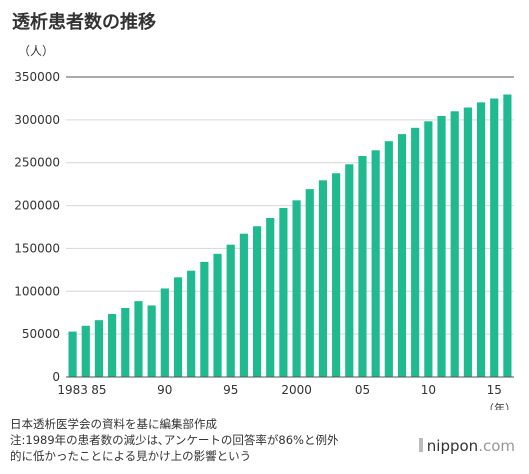 The image size is (529, 474). Describe the element at coordinates (296, 288) in the screenshot. I see `bar-2000` at that location.